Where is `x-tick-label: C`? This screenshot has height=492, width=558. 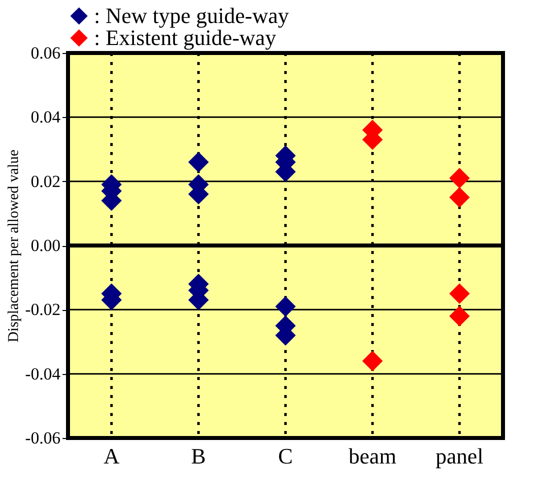 x-tick-label: C is located at coordinates (285, 456).